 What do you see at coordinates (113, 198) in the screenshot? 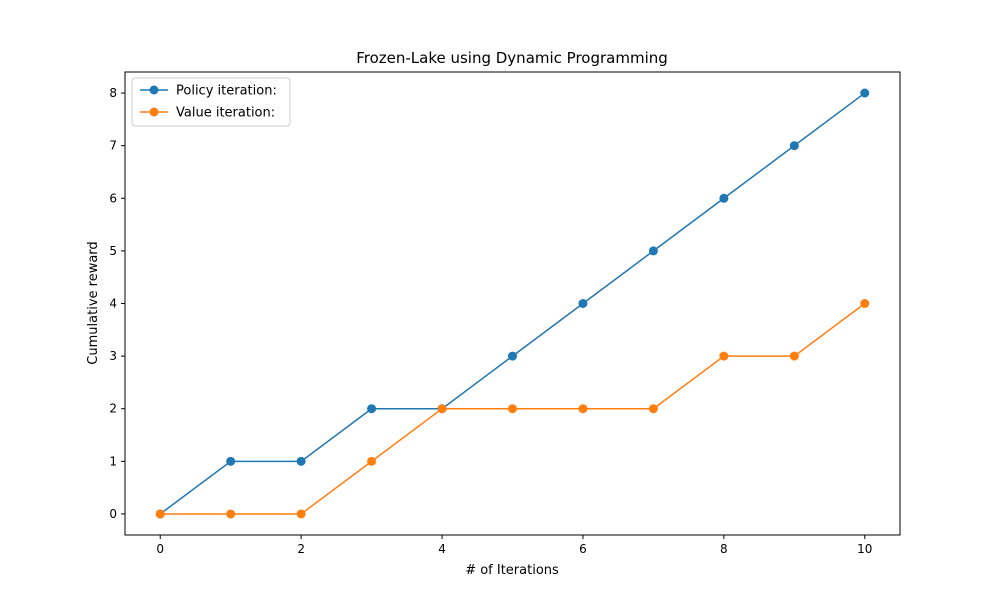
I see `y-tick-label: 6` at bounding box center [113, 198].